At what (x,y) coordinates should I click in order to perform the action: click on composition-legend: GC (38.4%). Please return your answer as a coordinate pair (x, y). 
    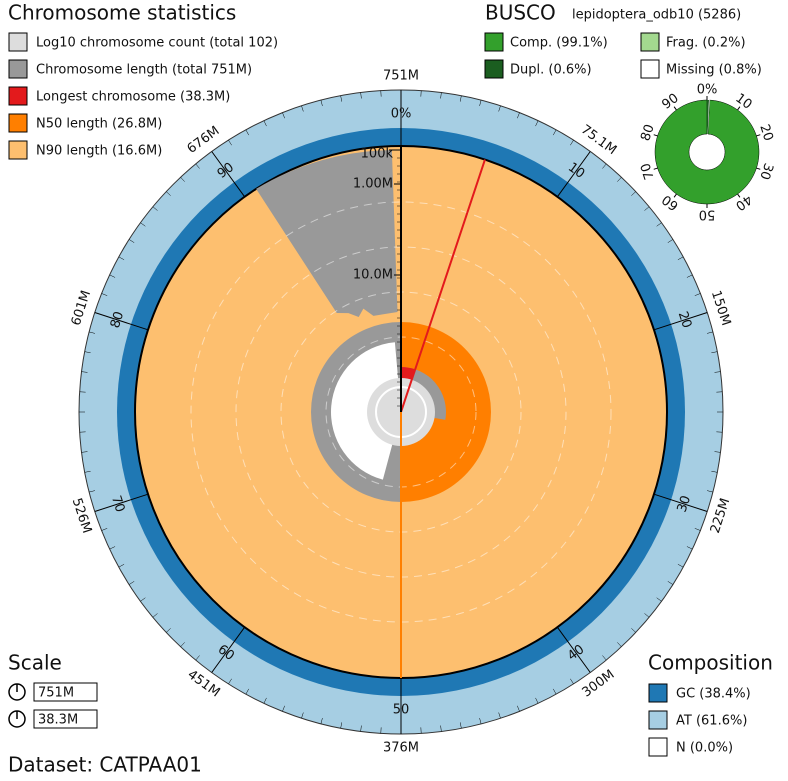
    Looking at the image, I should click on (713, 694).